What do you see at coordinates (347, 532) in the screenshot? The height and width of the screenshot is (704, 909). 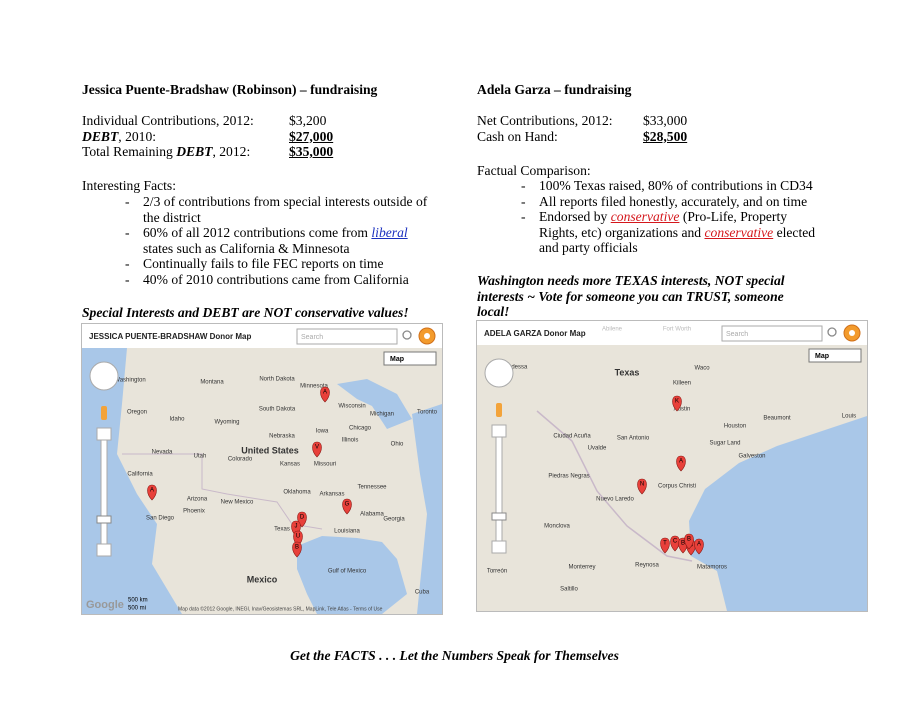 I see `place-label: Louisiana` at bounding box center [347, 532].